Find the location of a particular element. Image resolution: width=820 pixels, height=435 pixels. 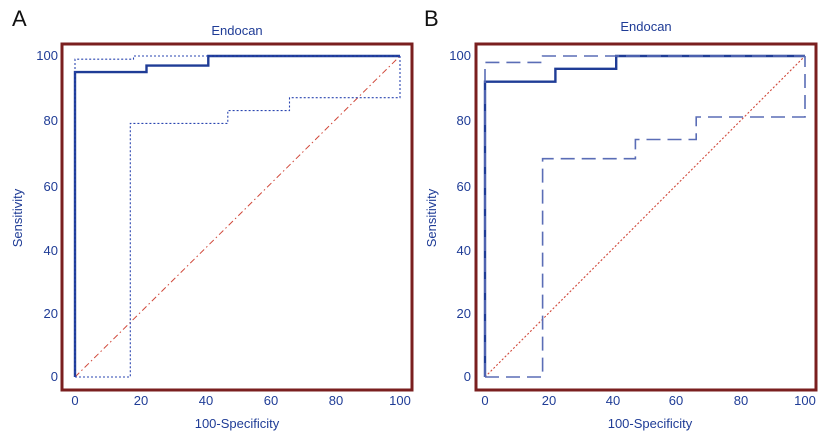

panel-a-letter: A is located at coordinates (19, 18).